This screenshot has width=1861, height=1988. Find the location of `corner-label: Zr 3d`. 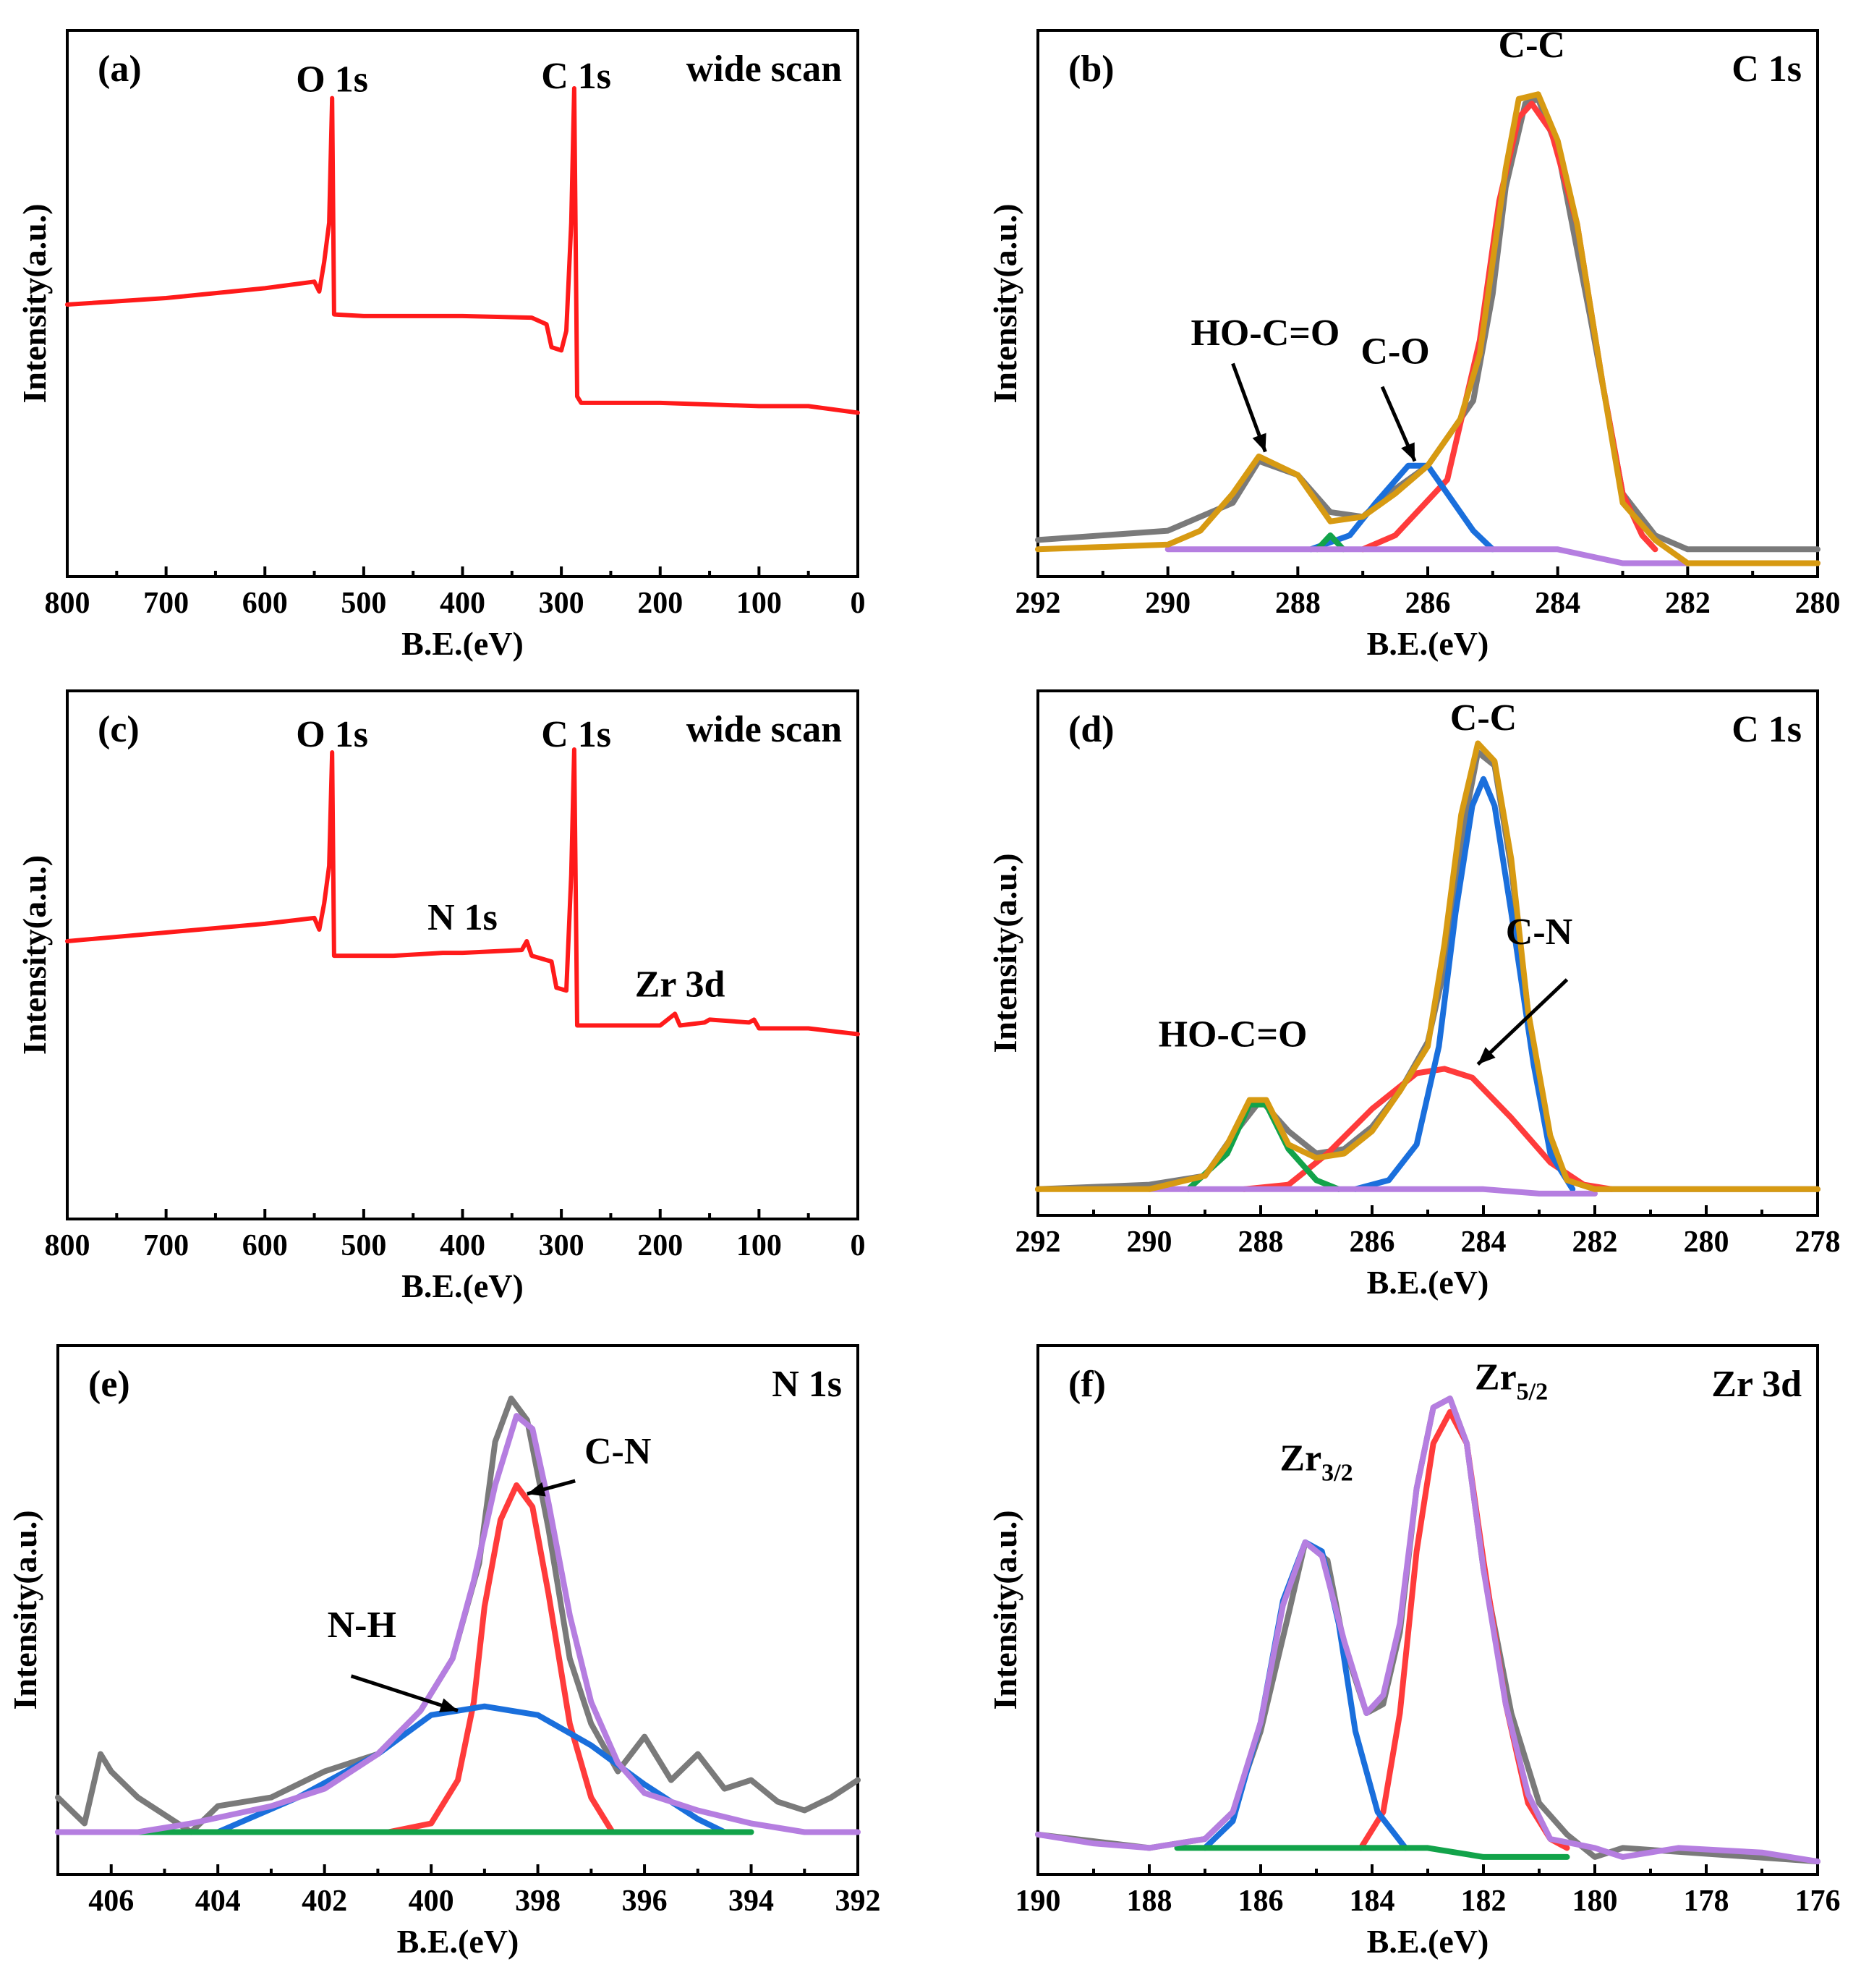

corner-label: Zr 3d is located at coordinates (1757, 1384).